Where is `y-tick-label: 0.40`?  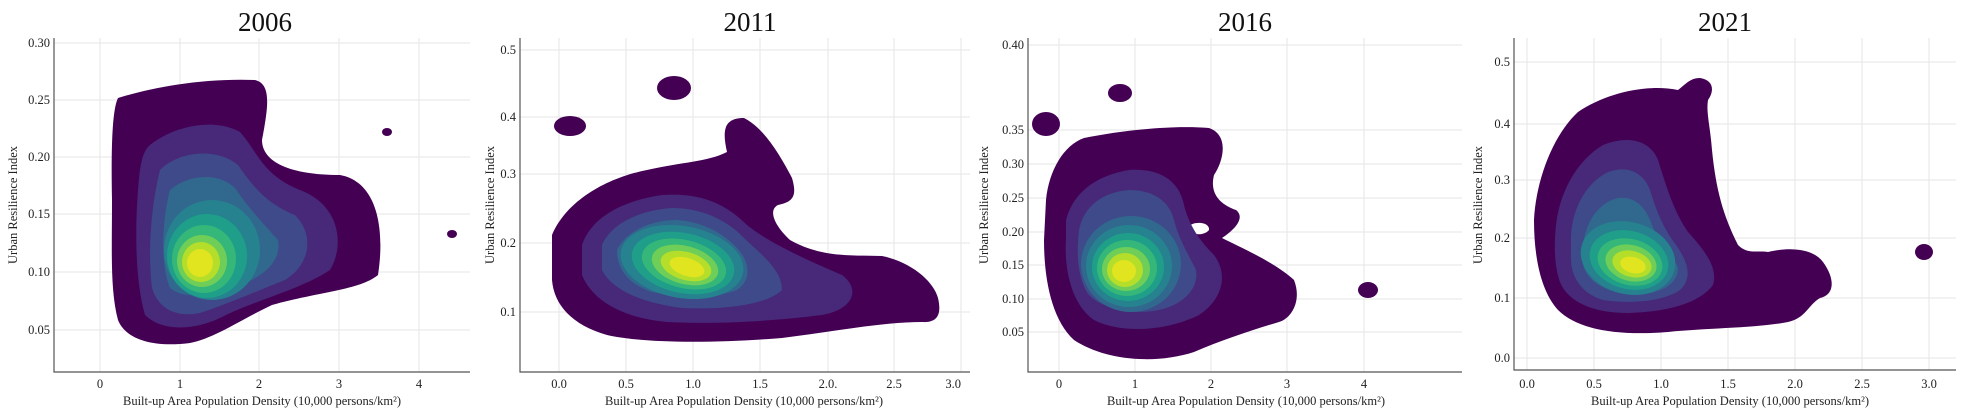
y-tick-label: 0.40 is located at coordinates (1013, 45).